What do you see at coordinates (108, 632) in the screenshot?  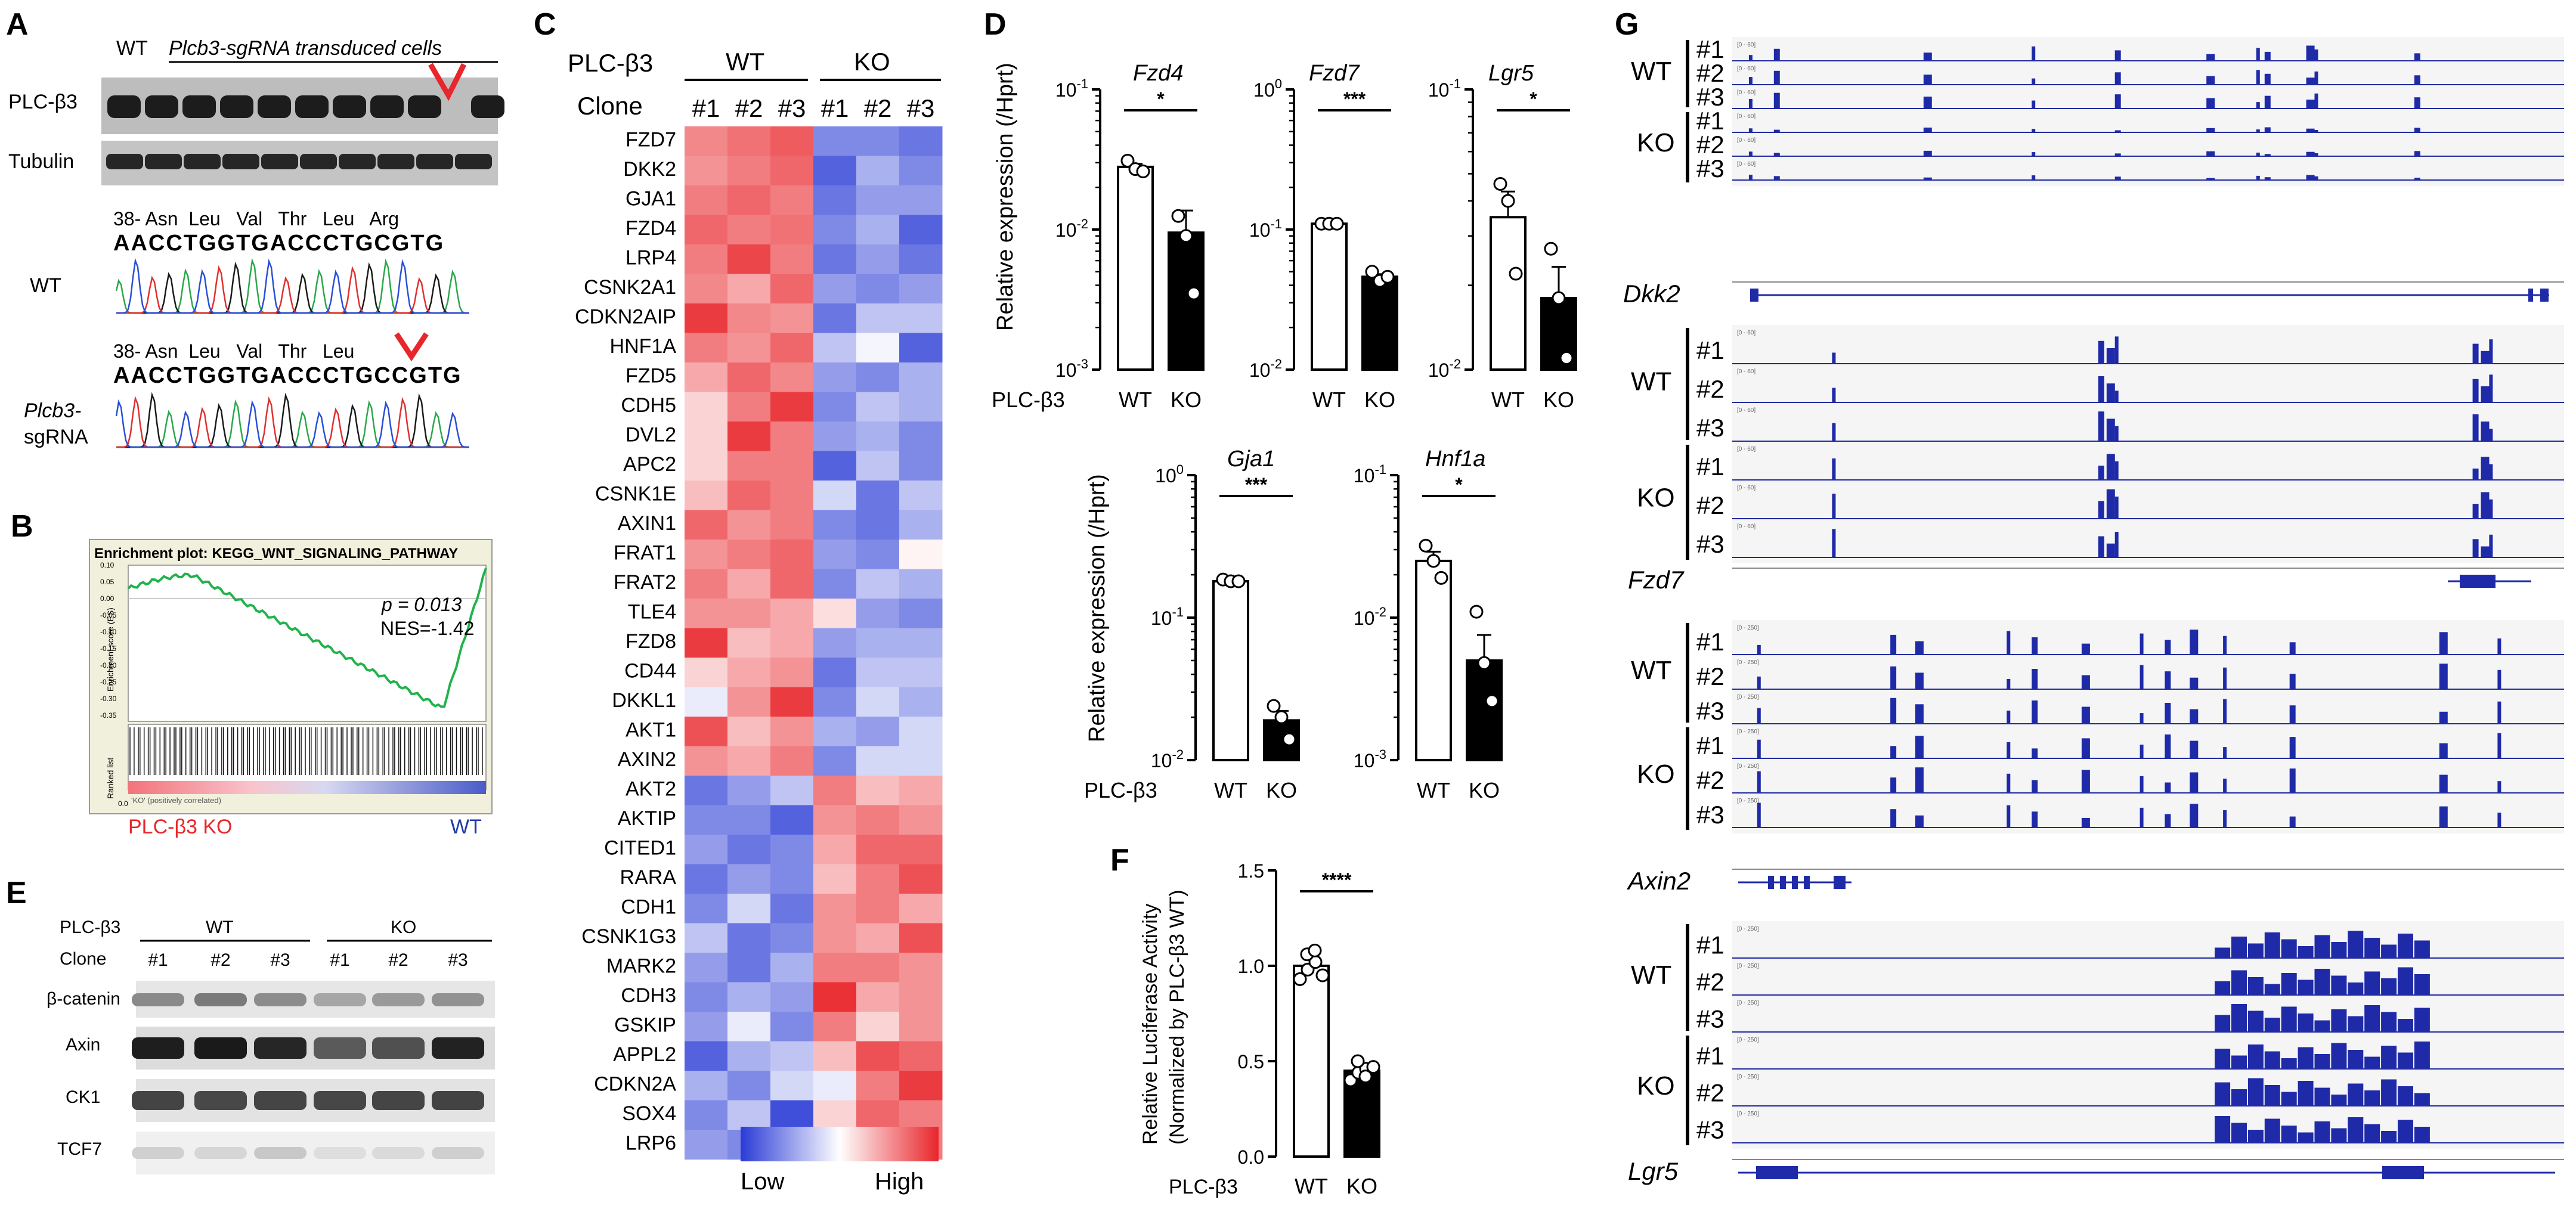 I see `gsea-ytick-label: -0.10` at bounding box center [108, 632].